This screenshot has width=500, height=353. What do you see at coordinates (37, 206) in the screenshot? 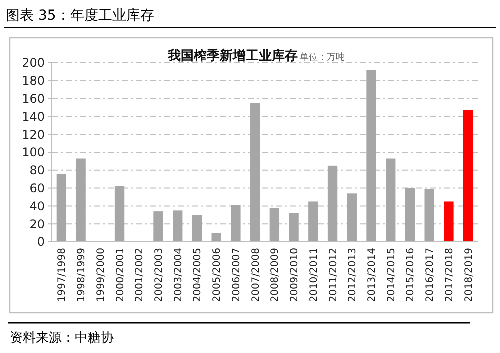
I see `y-tick-label: 40` at bounding box center [37, 206].